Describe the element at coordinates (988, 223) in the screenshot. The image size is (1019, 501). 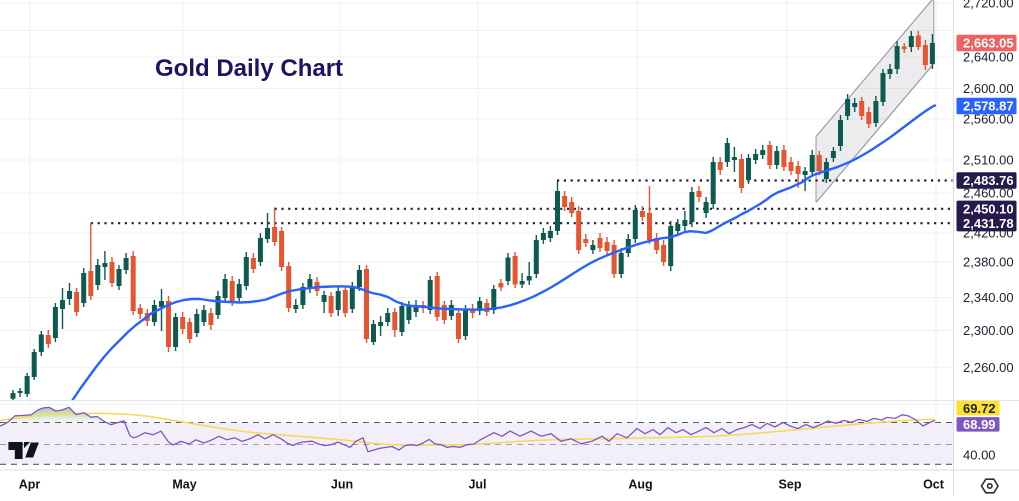
I see `svg-text: 2,431.78` at that location.